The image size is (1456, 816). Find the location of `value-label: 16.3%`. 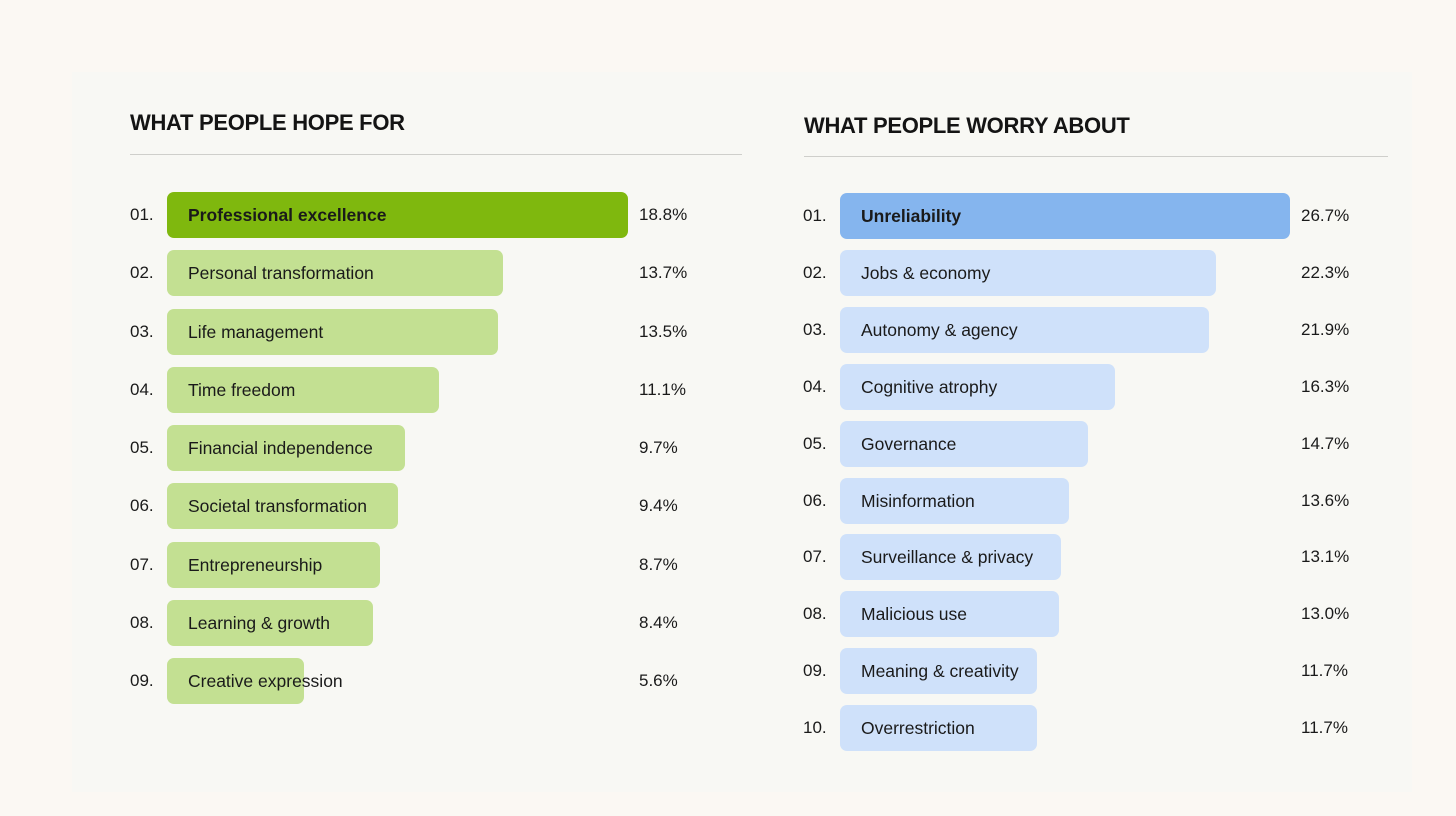

value-label: 16.3% is located at coordinates (1325, 386).